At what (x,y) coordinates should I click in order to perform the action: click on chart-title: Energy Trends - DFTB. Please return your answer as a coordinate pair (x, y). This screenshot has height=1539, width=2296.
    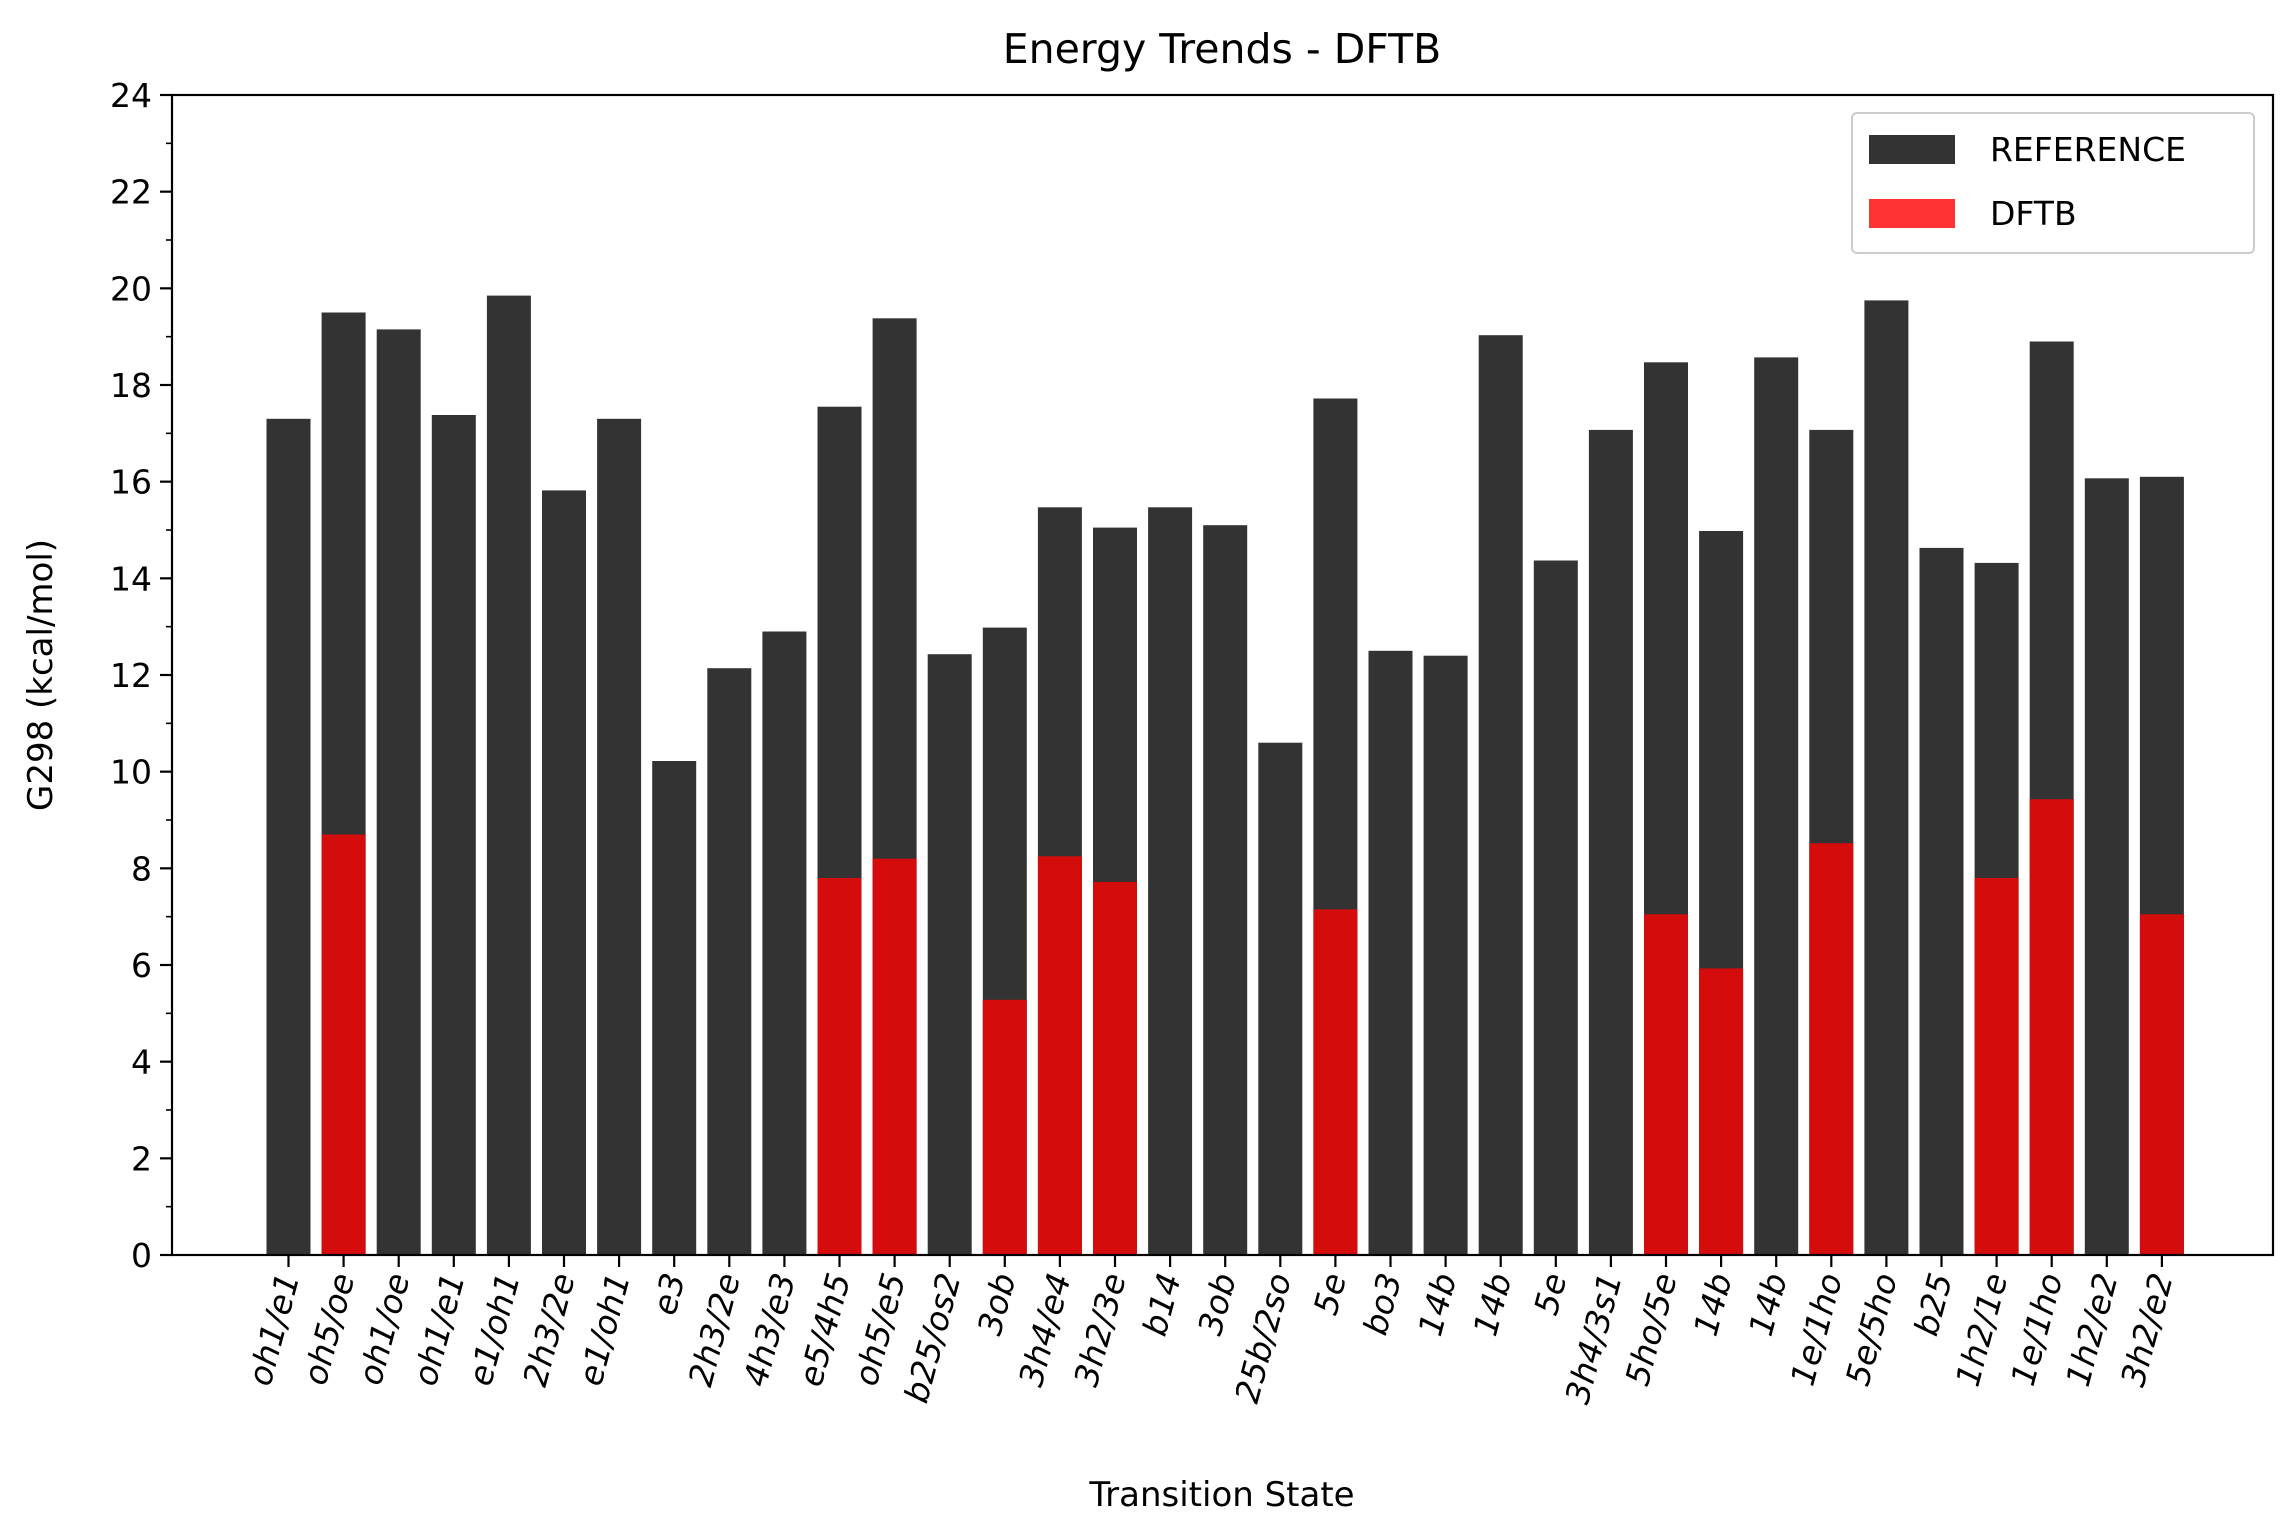
    Looking at the image, I should click on (1222, 49).